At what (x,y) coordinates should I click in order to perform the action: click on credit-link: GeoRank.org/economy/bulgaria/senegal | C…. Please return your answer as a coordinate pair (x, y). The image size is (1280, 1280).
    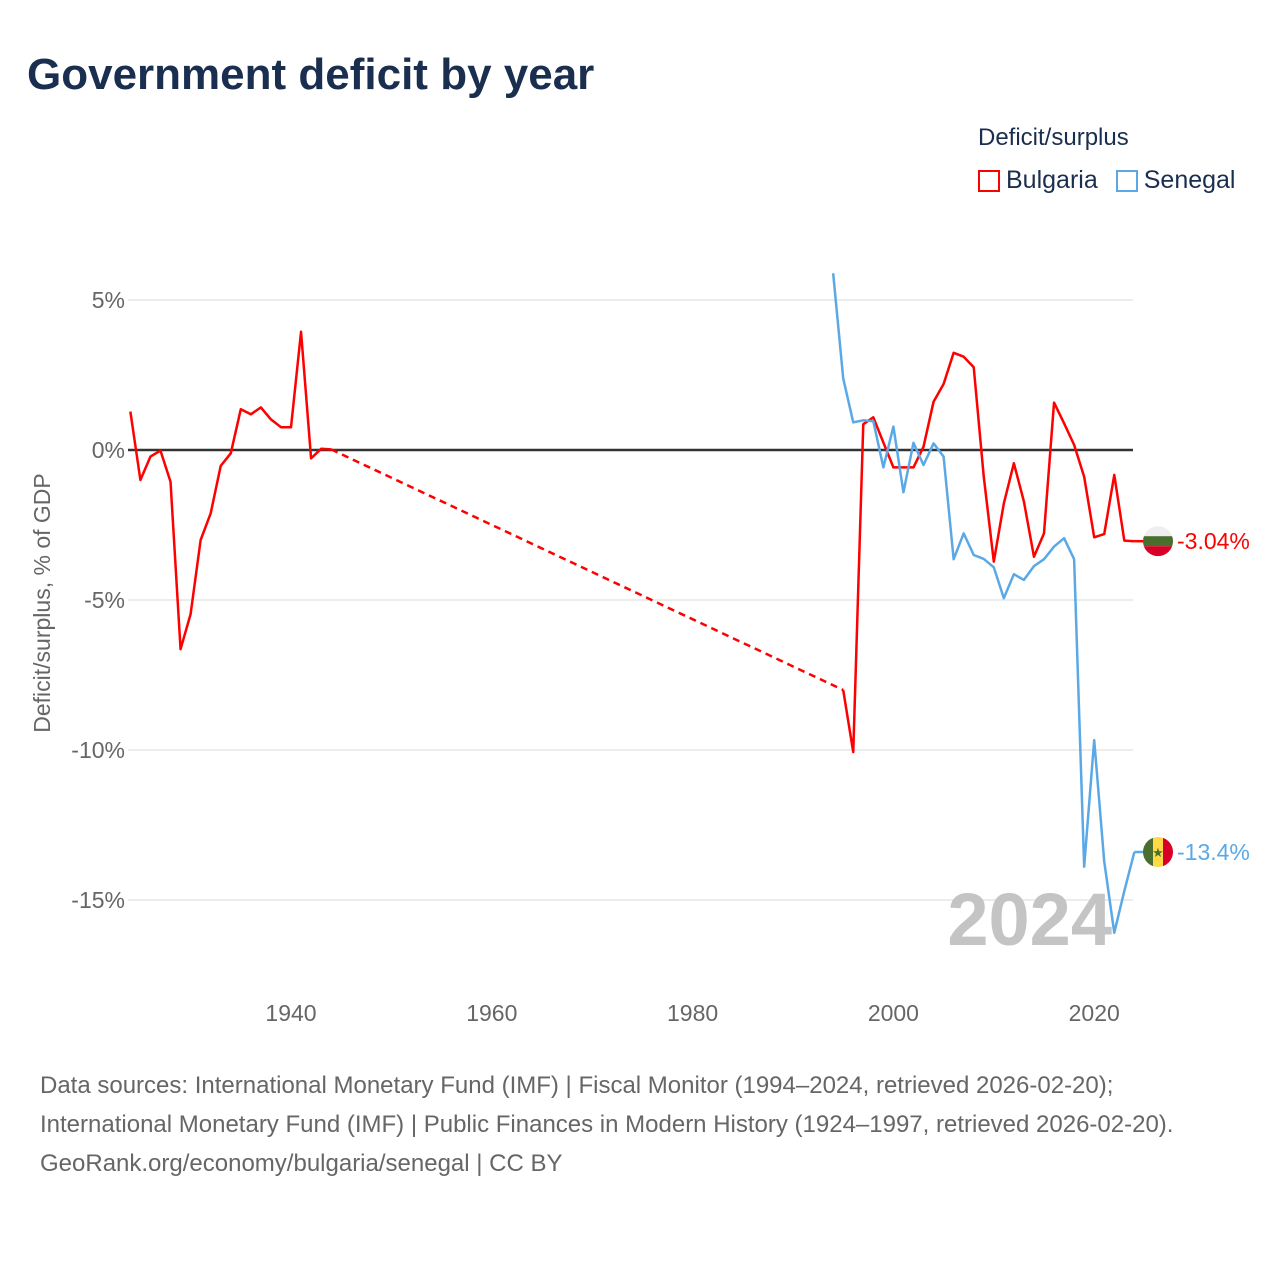
    Looking at the image, I should click on (301, 1163).